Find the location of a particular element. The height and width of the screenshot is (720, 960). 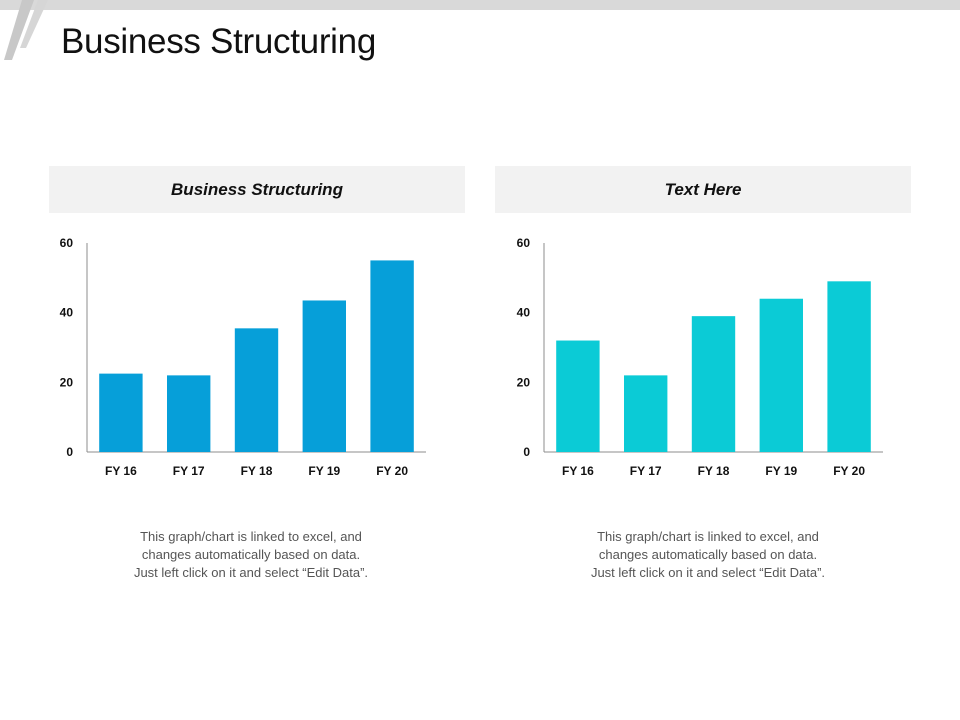

chart-2-x-tick-label: FY 19 is located at coordinates (781, 471).